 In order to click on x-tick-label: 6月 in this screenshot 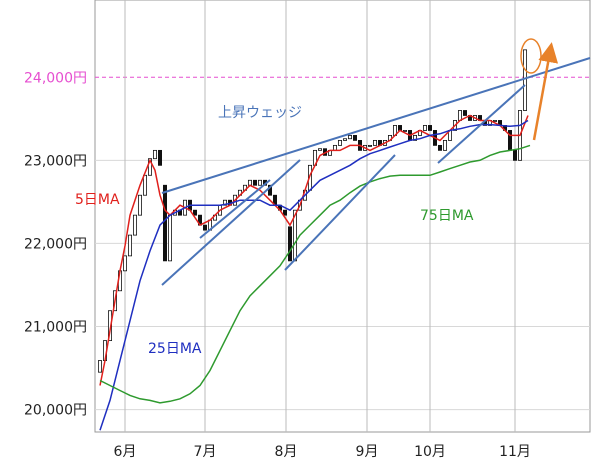, I will do `click(125, 452)`.